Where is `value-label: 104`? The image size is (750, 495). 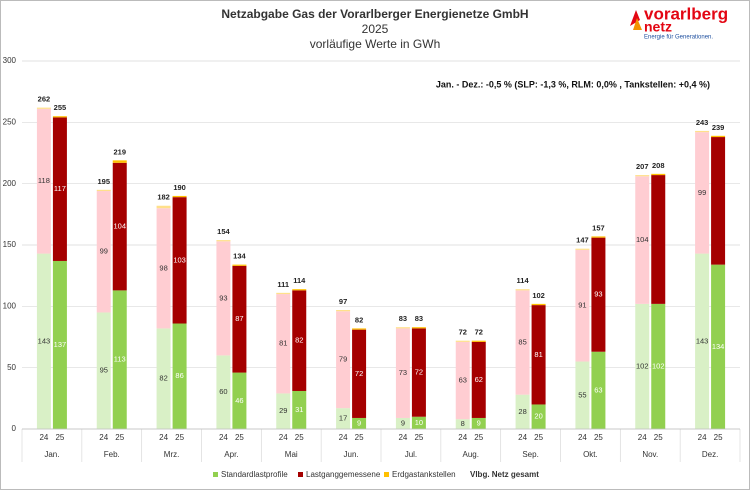
value-label: 104 is located at coordinates (642, 239).